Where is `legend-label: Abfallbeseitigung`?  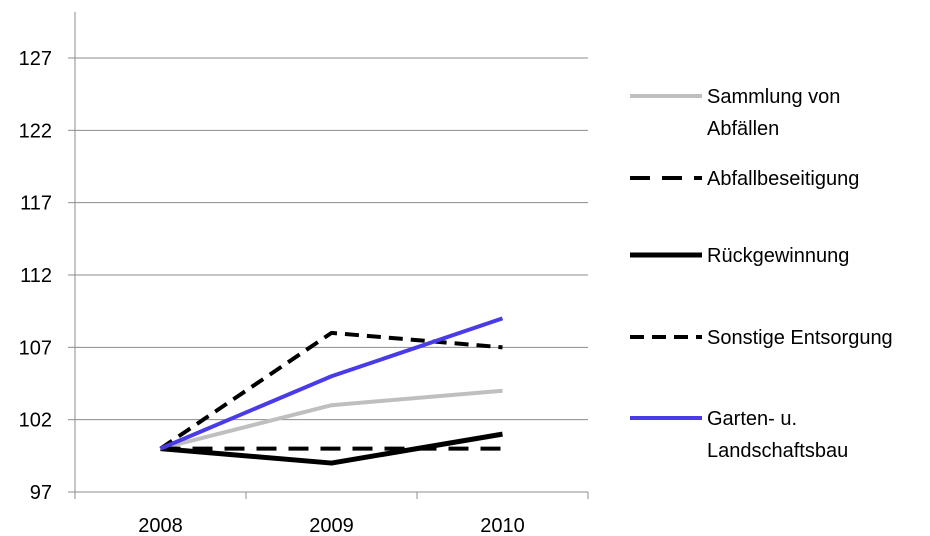 legend-label: Abfallbeseitigung is located at coordinates (783, 179).